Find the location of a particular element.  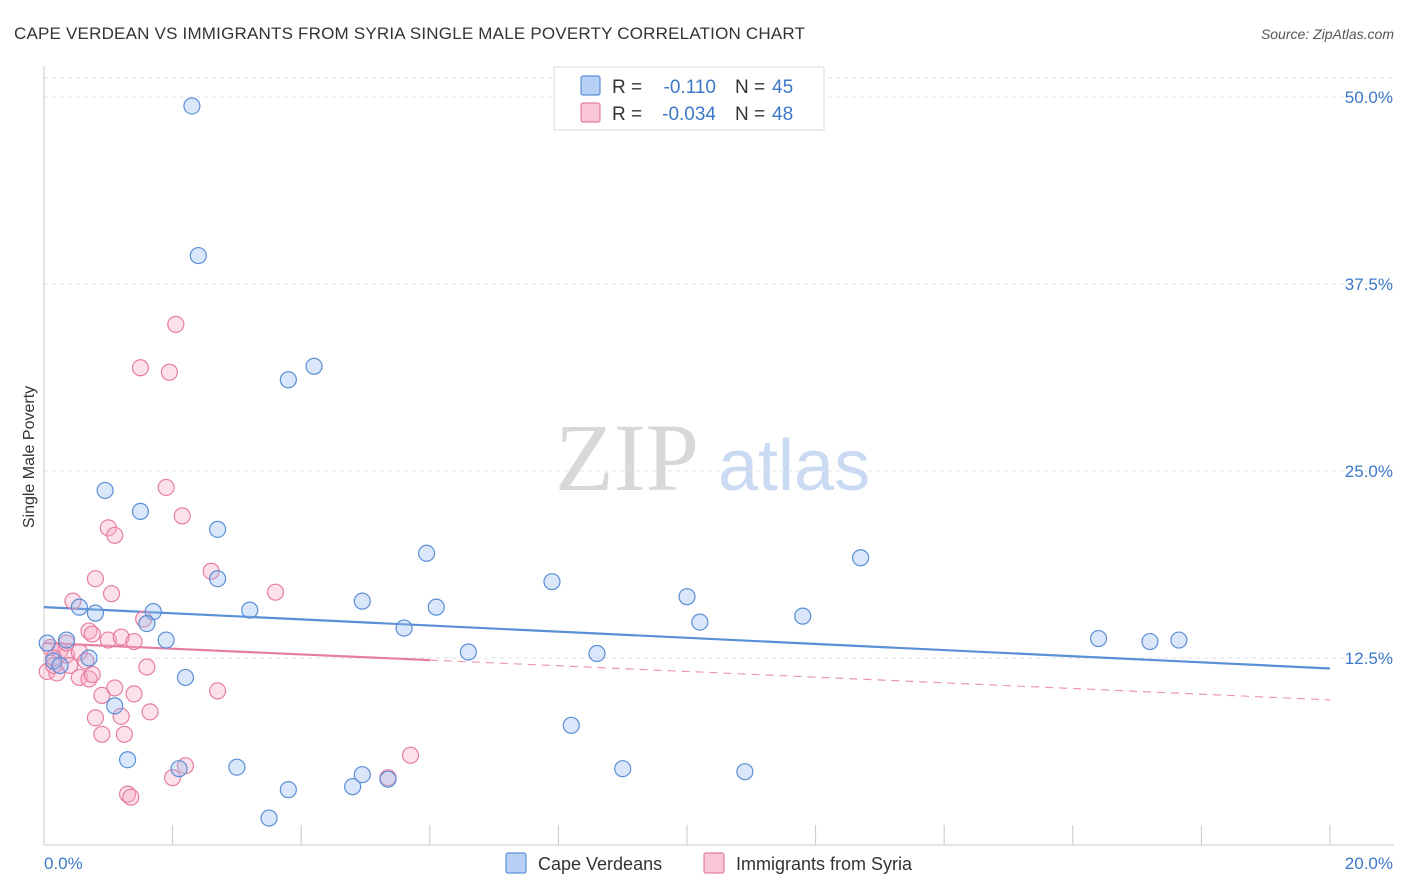

watermark: ZIP atlas is located at coordinates (712, 457).